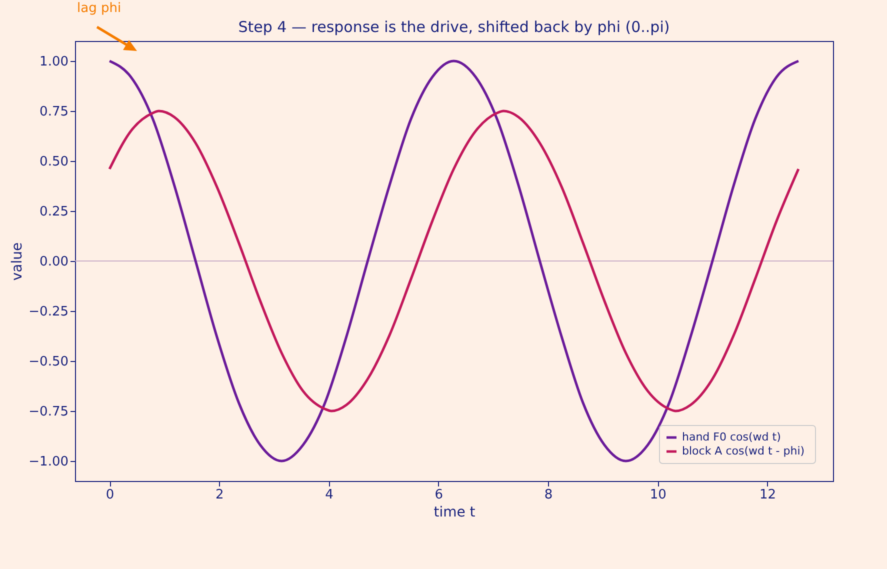 The width and height of the screenshot is (887, 569). I want to click on x-tick-label: 12, so click(767, 495).